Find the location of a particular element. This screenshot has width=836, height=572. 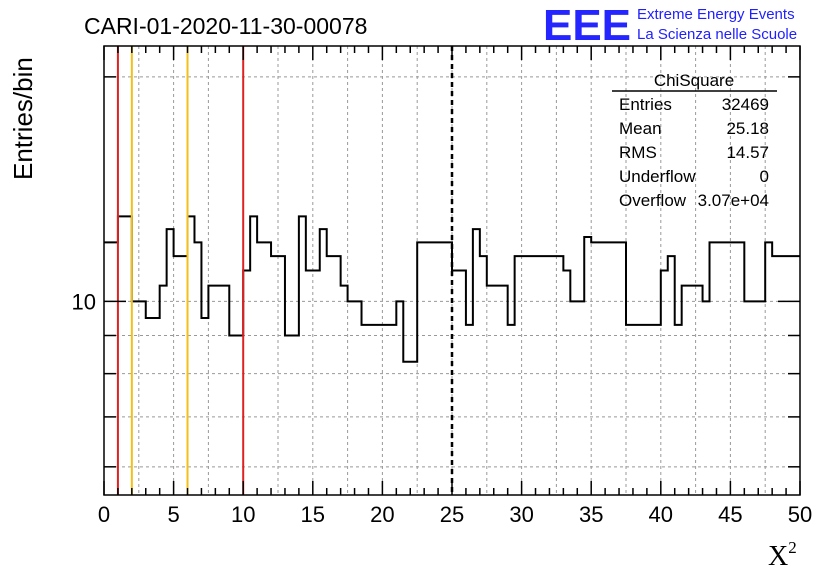

chart-title: CARI-01-2020-11-30-00078 is located at coordinates (225, 26).